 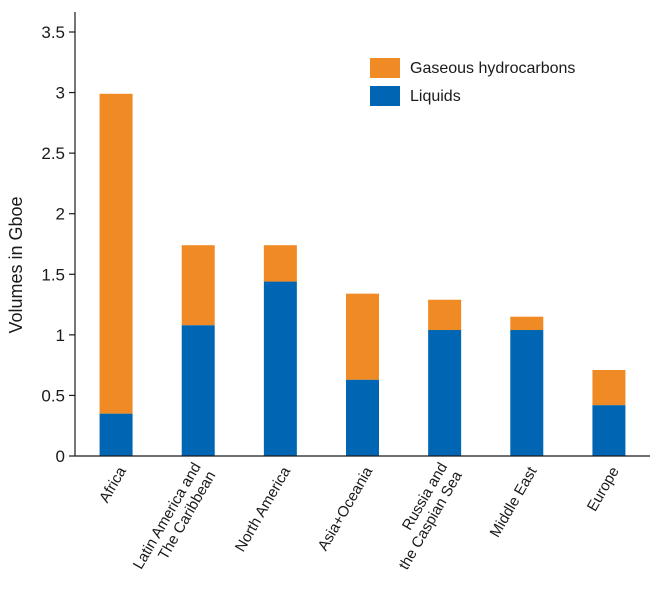 I want to click on y-tick-label: 2.5, so click(x=53, y=153).